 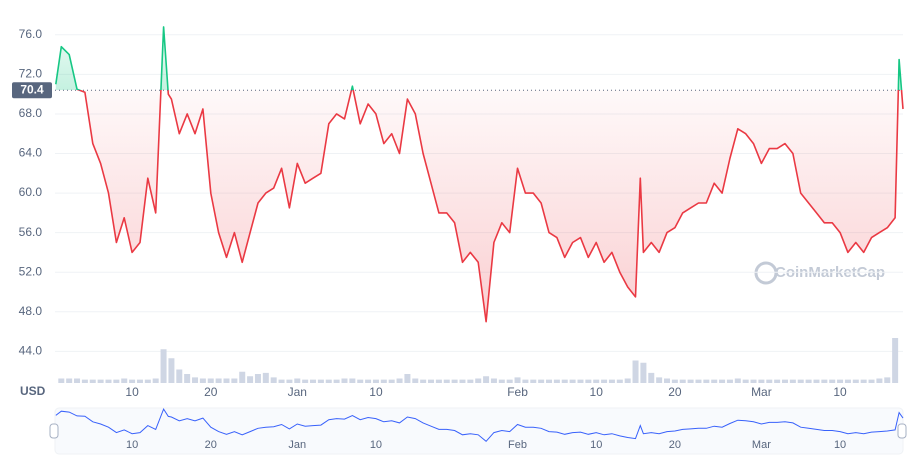 What do you see at coordinates (297, 445) in the screenshot?
I see `navigator-tick-label: Jan` at bounding box center [297, 445].